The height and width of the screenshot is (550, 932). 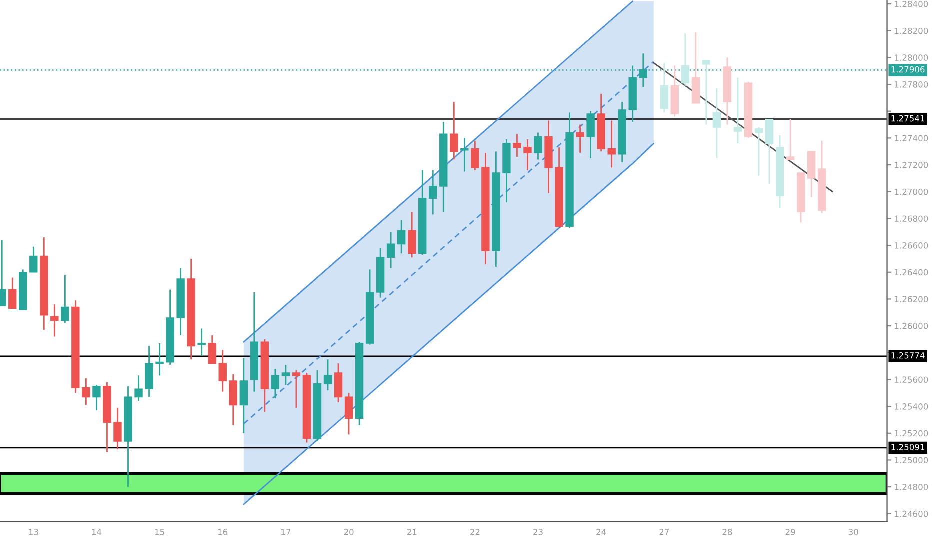 What do you see at coordinates (727, 532) in the screenshot?
I see `x-tick-label: 28` at bounding box center [727, 532].